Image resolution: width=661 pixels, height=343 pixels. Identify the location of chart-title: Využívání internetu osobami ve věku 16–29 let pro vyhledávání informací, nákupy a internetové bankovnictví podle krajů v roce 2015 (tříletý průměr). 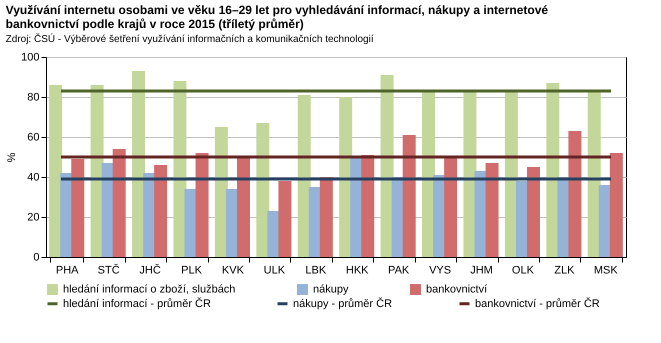
(277, 17).